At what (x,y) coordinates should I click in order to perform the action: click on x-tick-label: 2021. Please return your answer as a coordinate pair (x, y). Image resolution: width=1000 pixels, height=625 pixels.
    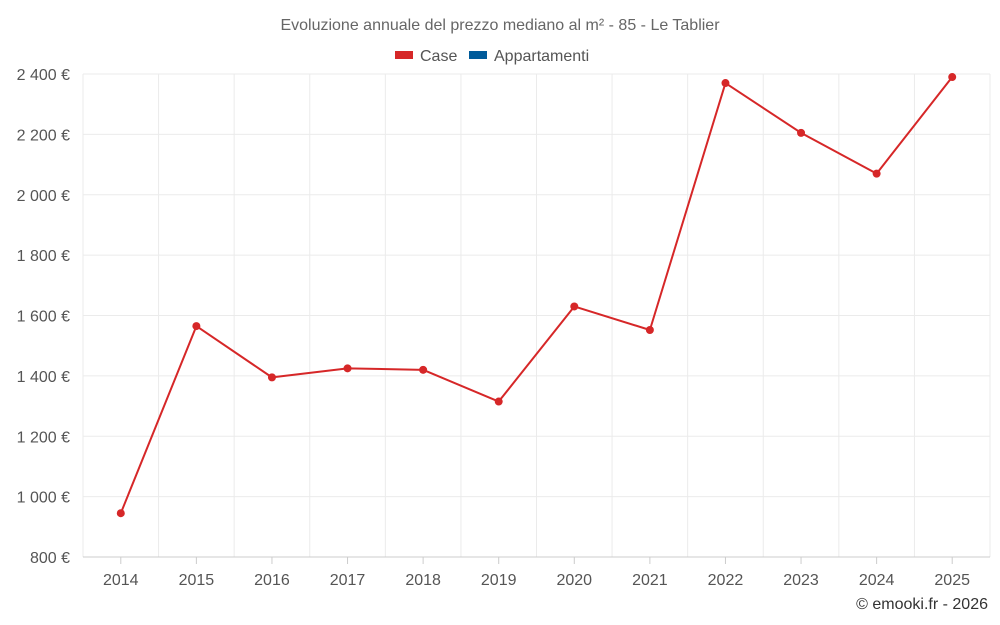
    Looking at the image, I should click on (650, 580).